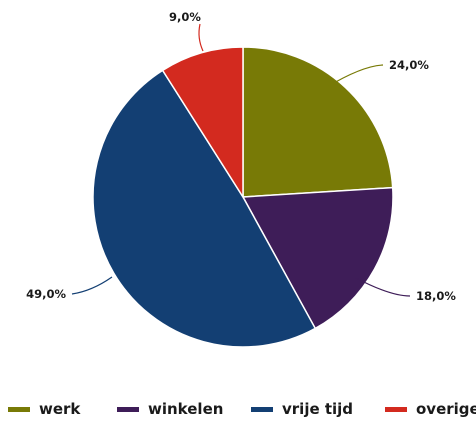  What do you see at coordinates (446, 409) in the screenshot?
I see `legend-label-overige: overige` at bounding box center [446, 409].